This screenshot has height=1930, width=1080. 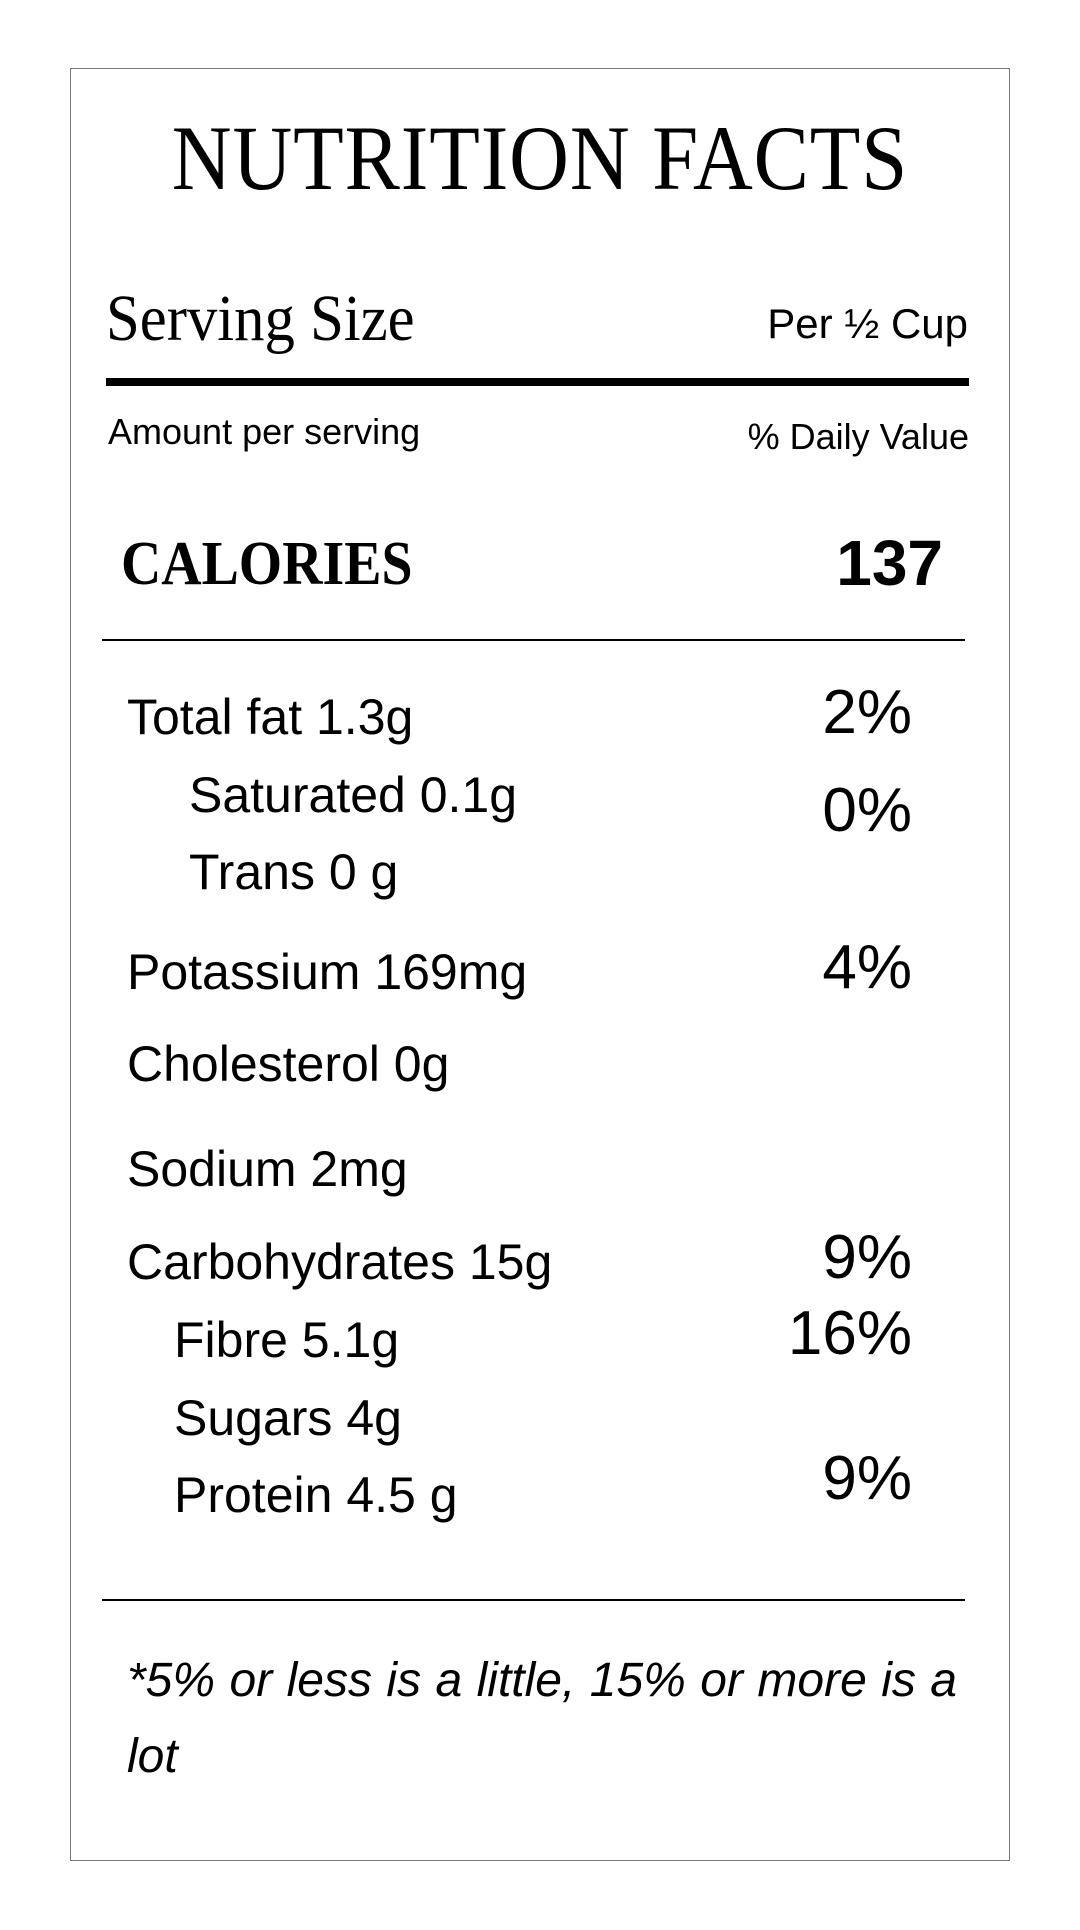 What do you see at coordinates (294, 872) in the screenshot?
I see `nutrient-trans: Trans 0 g` at bounding box center [294, 872].